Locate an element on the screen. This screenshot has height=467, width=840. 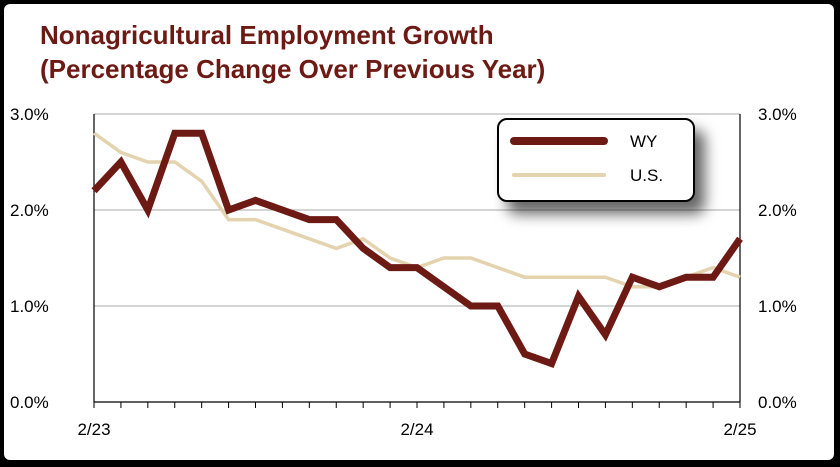
y-tick-label-right: 3.0% is located at coordinates (777, 114).